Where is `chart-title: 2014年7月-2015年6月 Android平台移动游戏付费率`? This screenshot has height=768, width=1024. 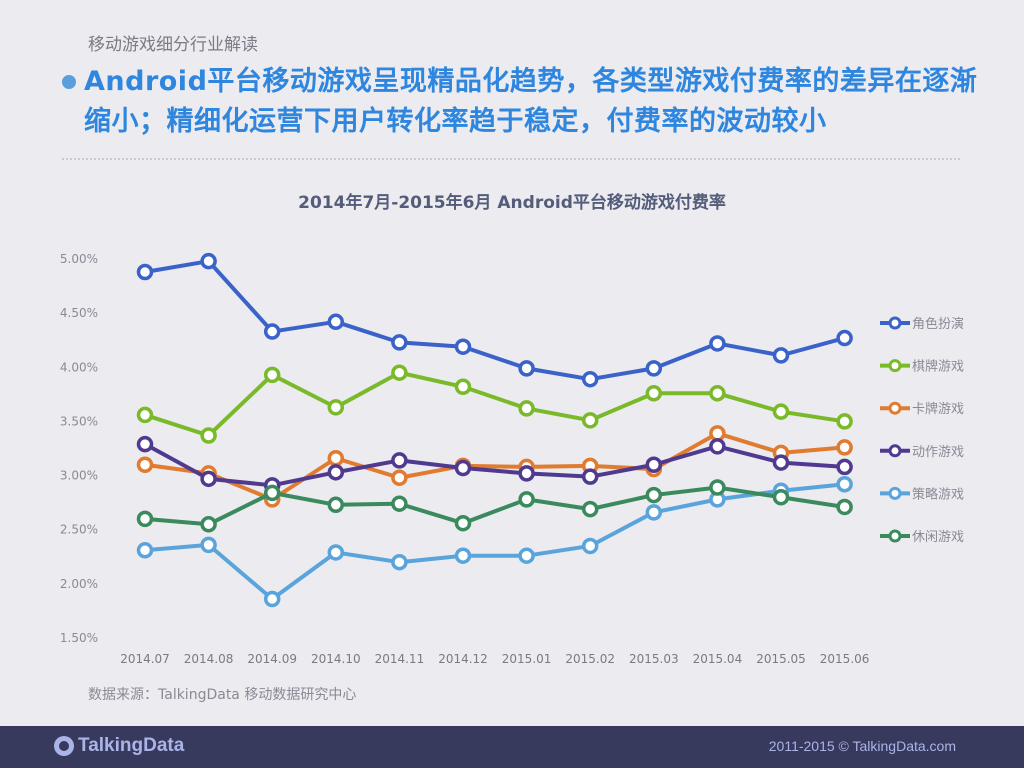
chart-title: 2014年7月-2015年6月 Android平台移动游戏付费率 is located at coordinates (512, 203).